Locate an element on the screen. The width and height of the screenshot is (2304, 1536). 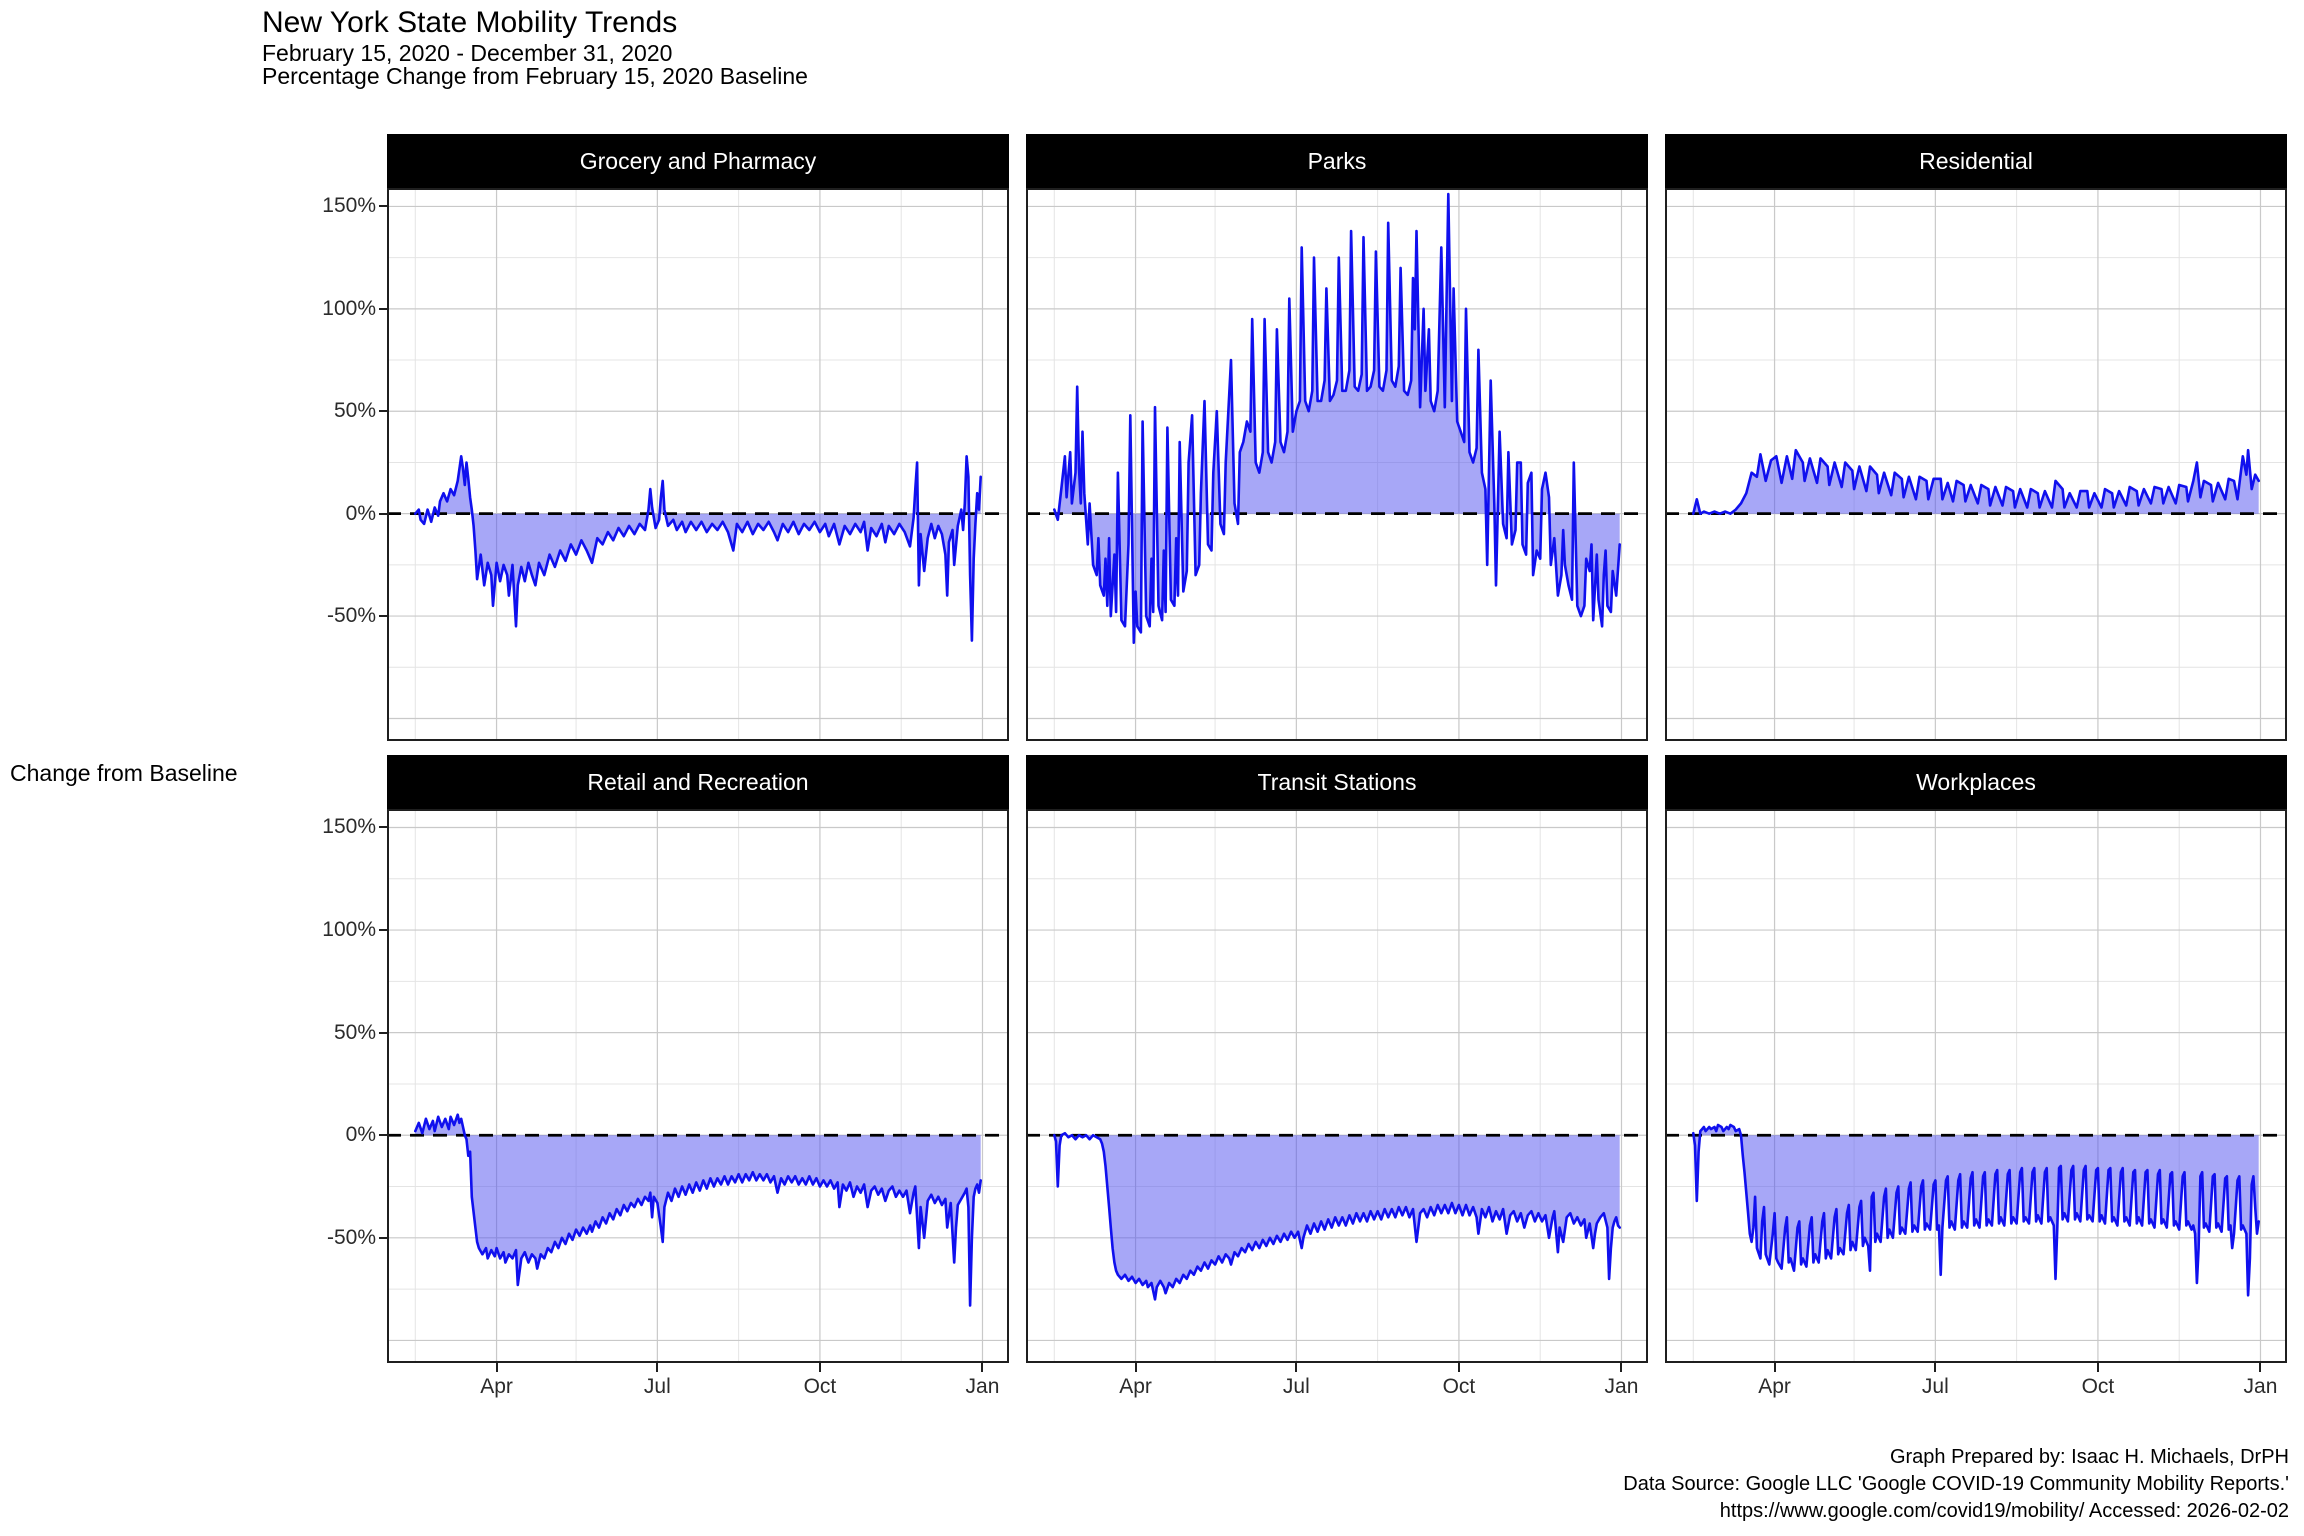
y-tick-label-row2-150: 150% is located at coordinates (349, 827).